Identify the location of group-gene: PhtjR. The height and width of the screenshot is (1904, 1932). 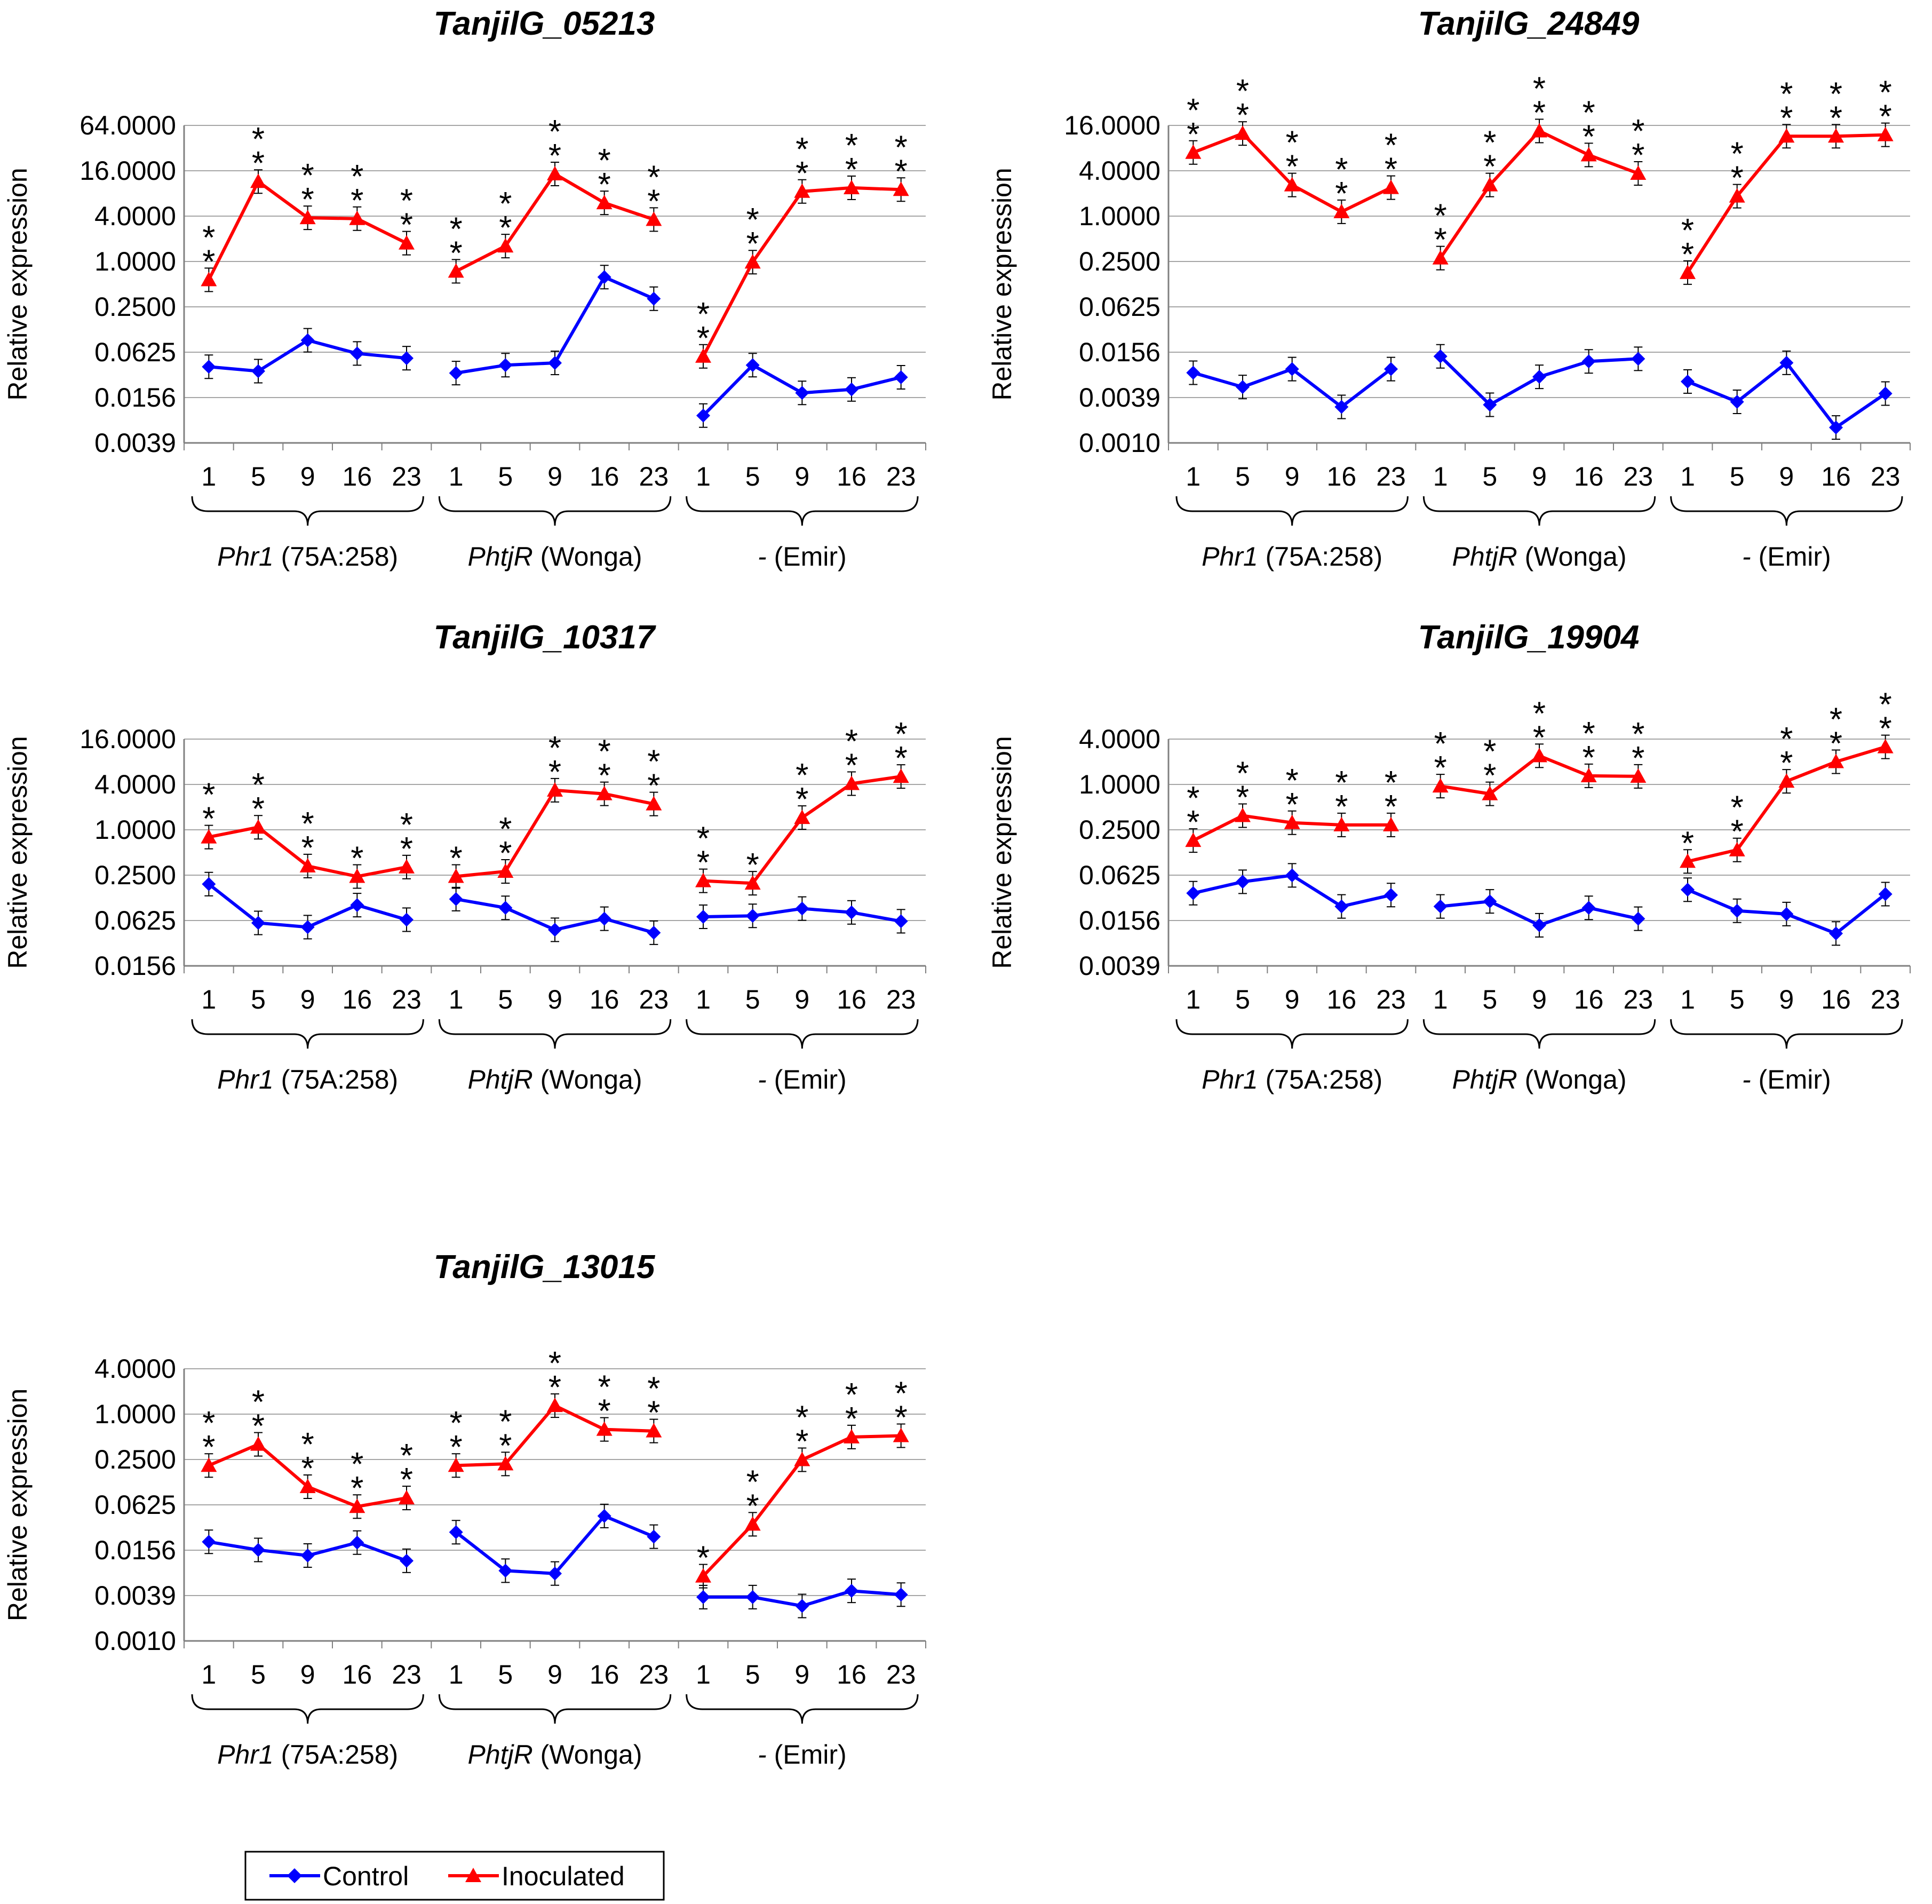
(500, 1755).